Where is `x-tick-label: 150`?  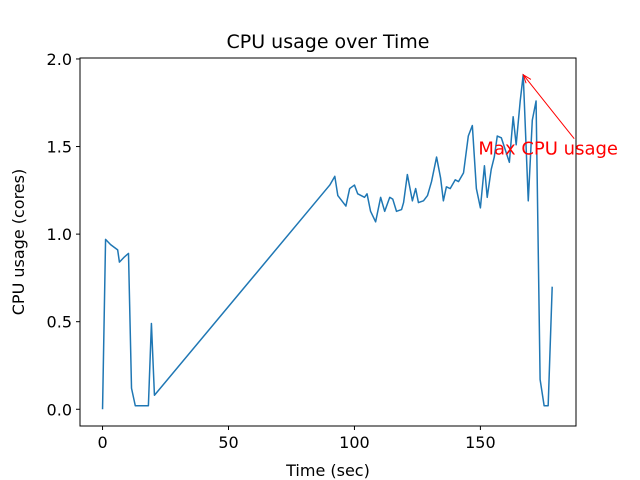 x-tick-label: 150 is located at coordinates (480, 442).